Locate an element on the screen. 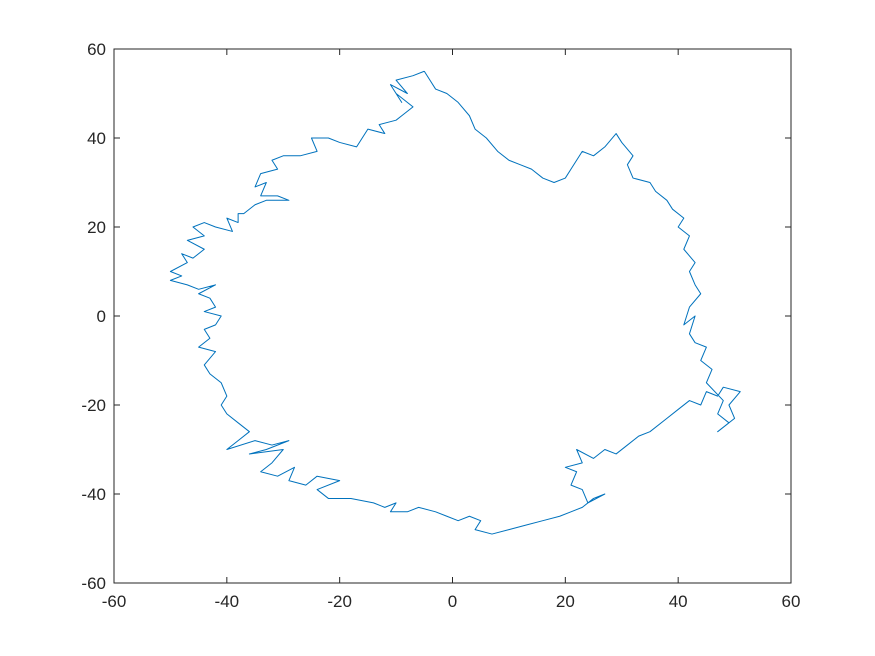  x-tick-label: 40 is located at coordinates (678, 601).